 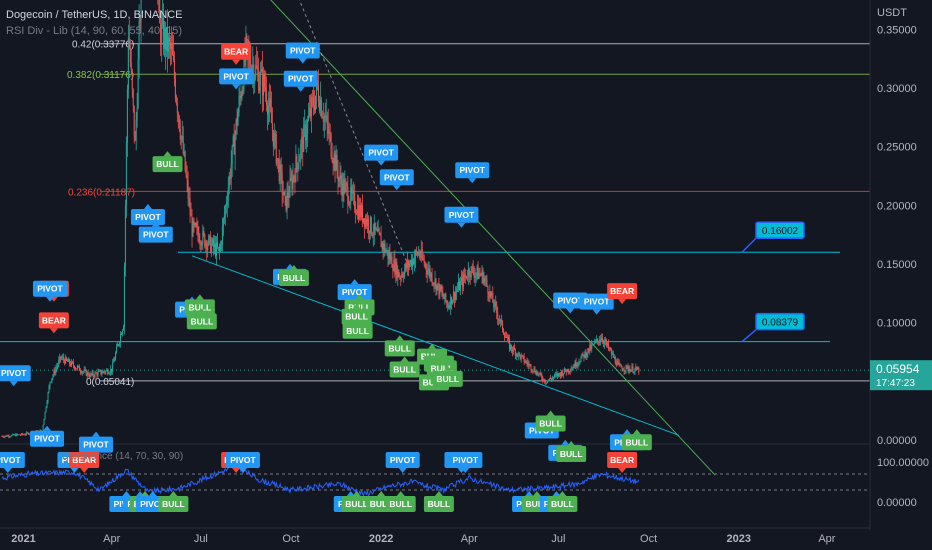 I want to click on rsi-title: Dominance (14, 70, 30, 90), so click(x=123, y=456).